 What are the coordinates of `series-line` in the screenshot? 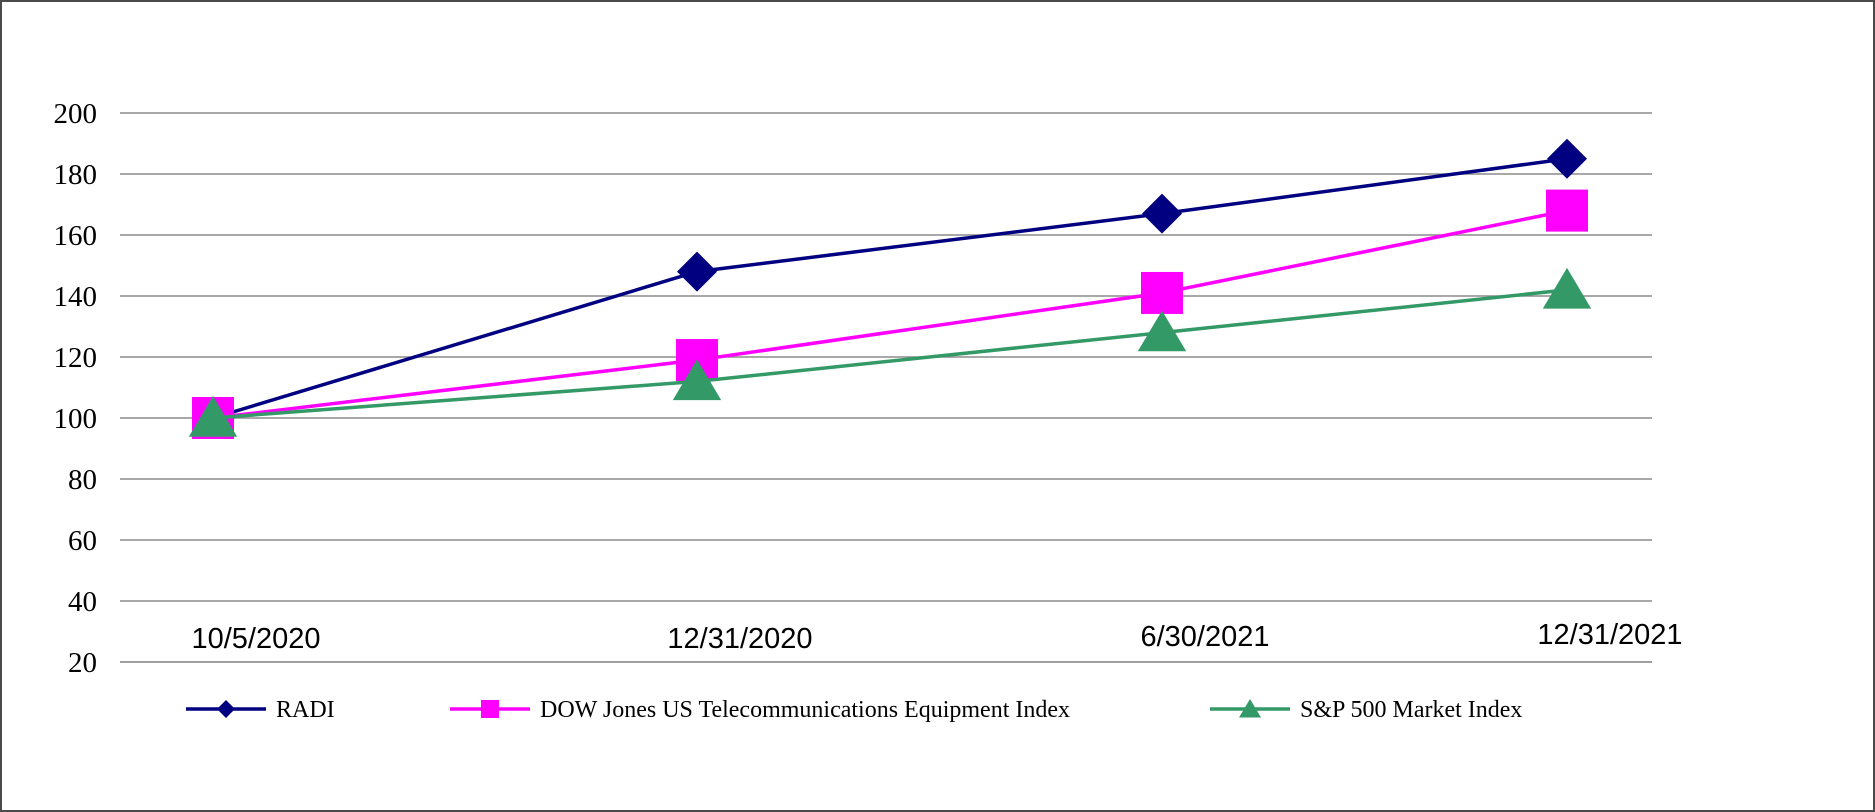 It's located at (890, 354).